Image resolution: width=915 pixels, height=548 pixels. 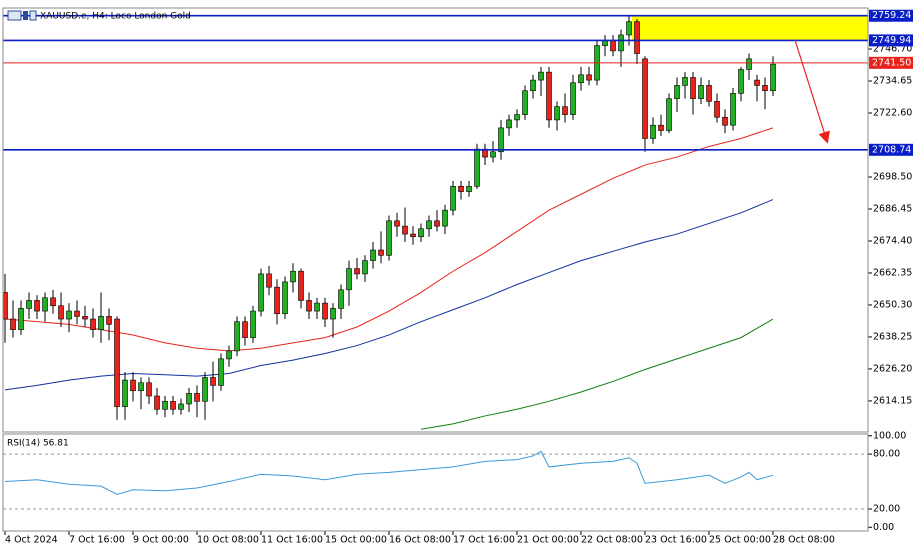 What do you see at coordinates (612, 540) in the screenshot?
I see `x-tick-label: 22 Oct 08:00` at bounding box center [612, 540].